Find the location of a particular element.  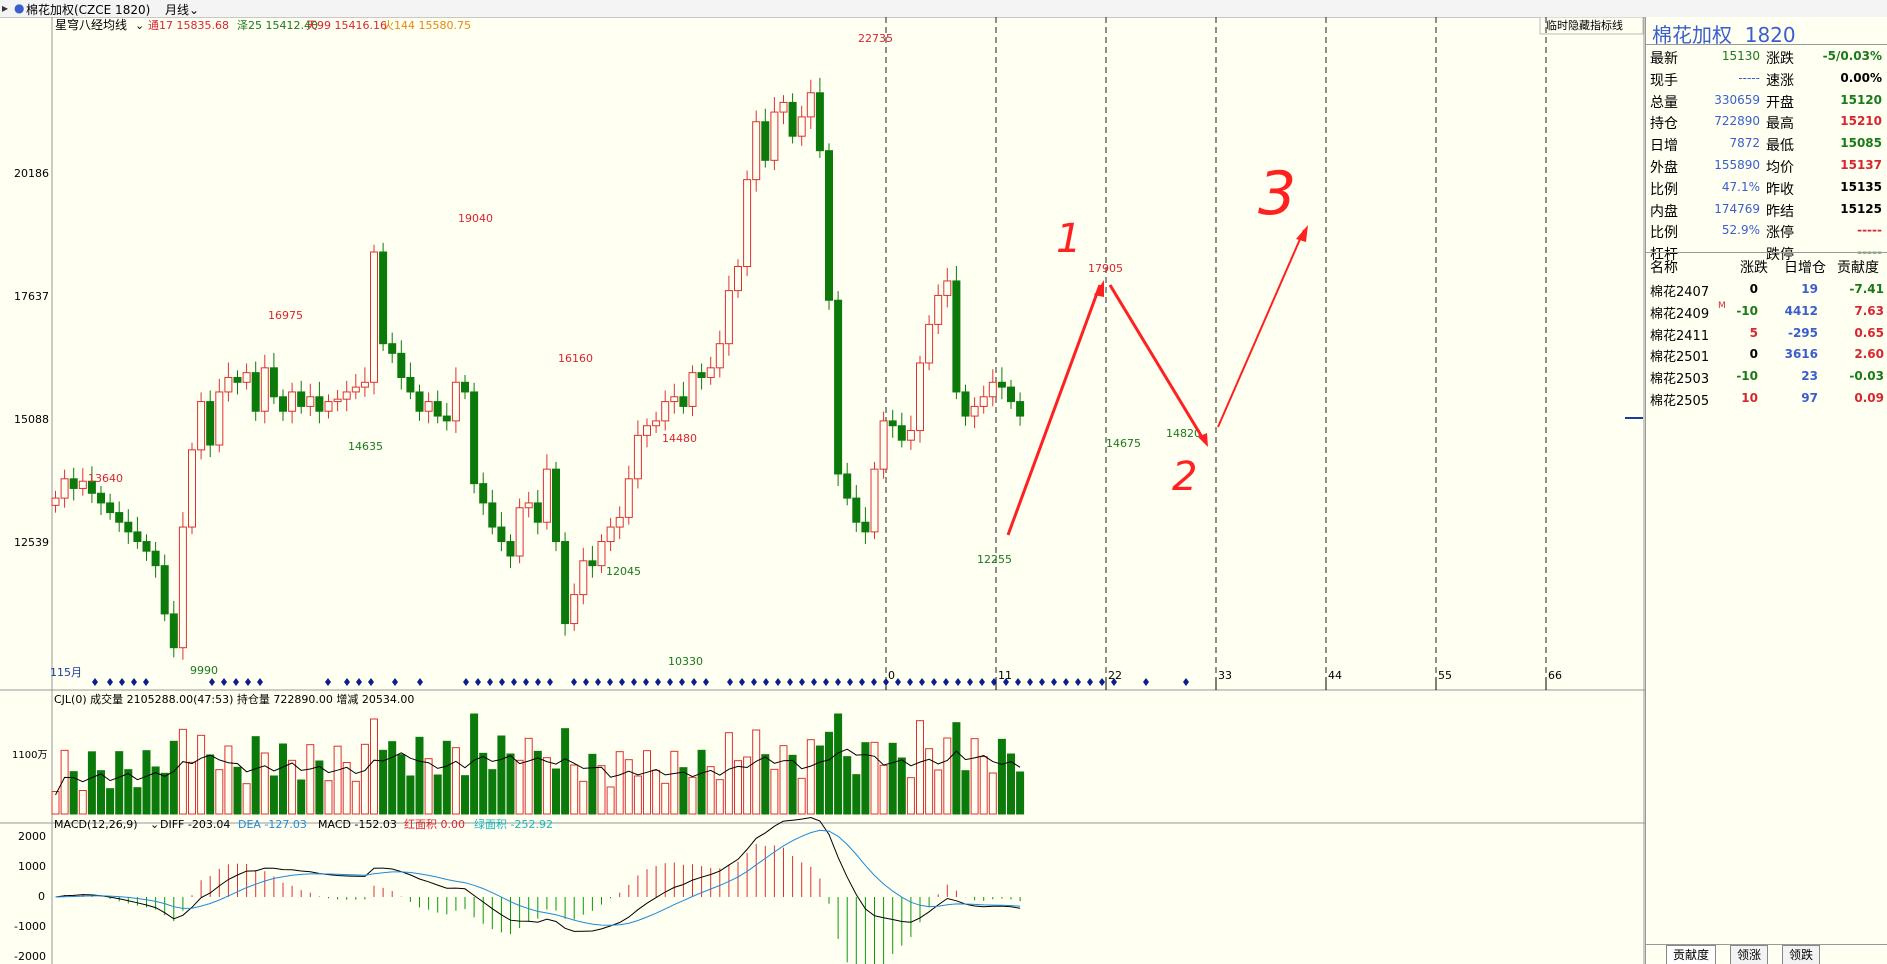

collapse-icon: ▸ is located at coordinates (5, 8).